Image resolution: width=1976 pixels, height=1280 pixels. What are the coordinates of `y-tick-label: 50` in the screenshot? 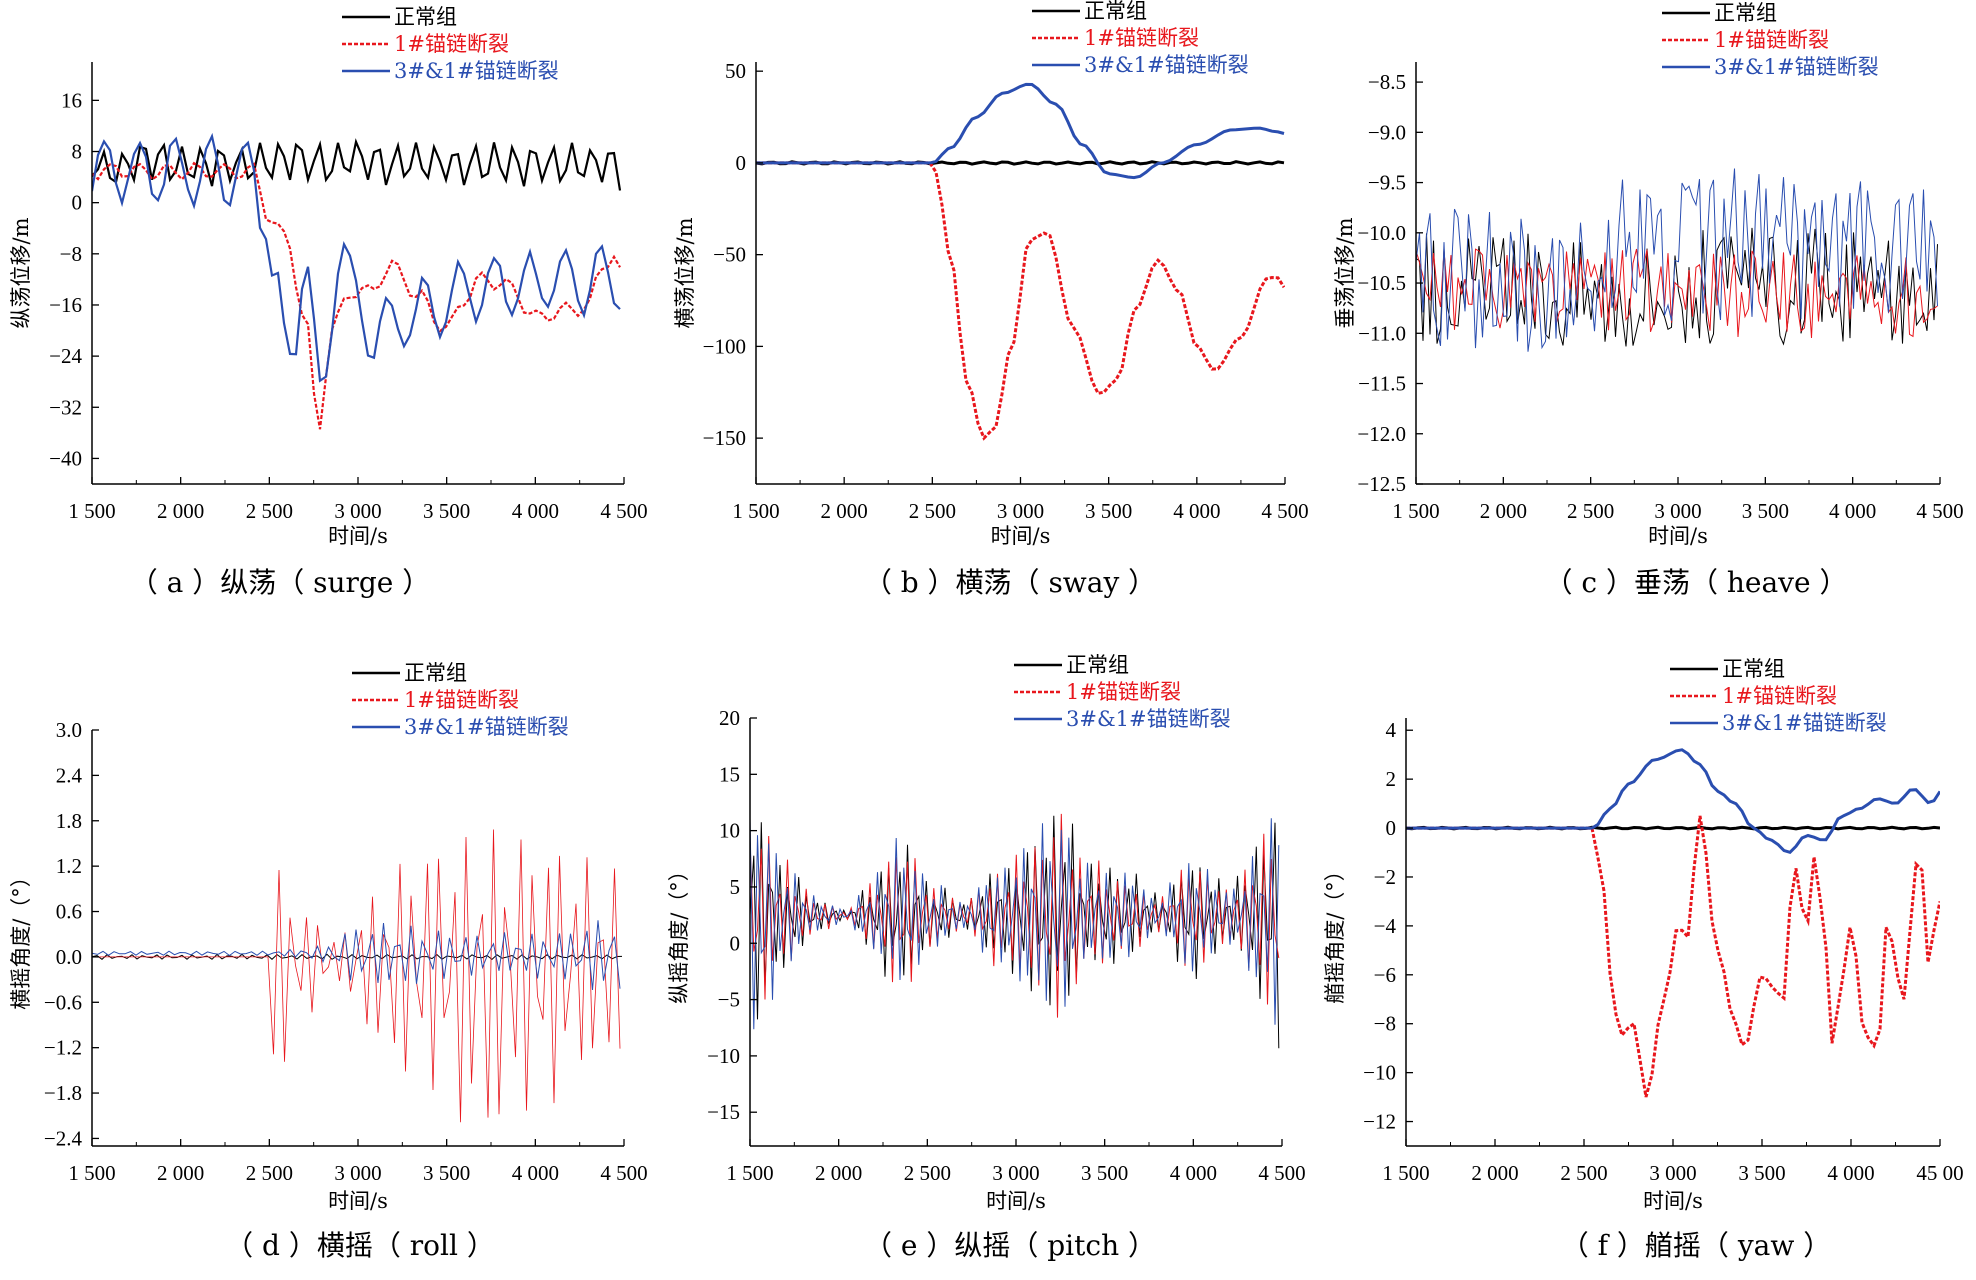 It's located at (735, 71).